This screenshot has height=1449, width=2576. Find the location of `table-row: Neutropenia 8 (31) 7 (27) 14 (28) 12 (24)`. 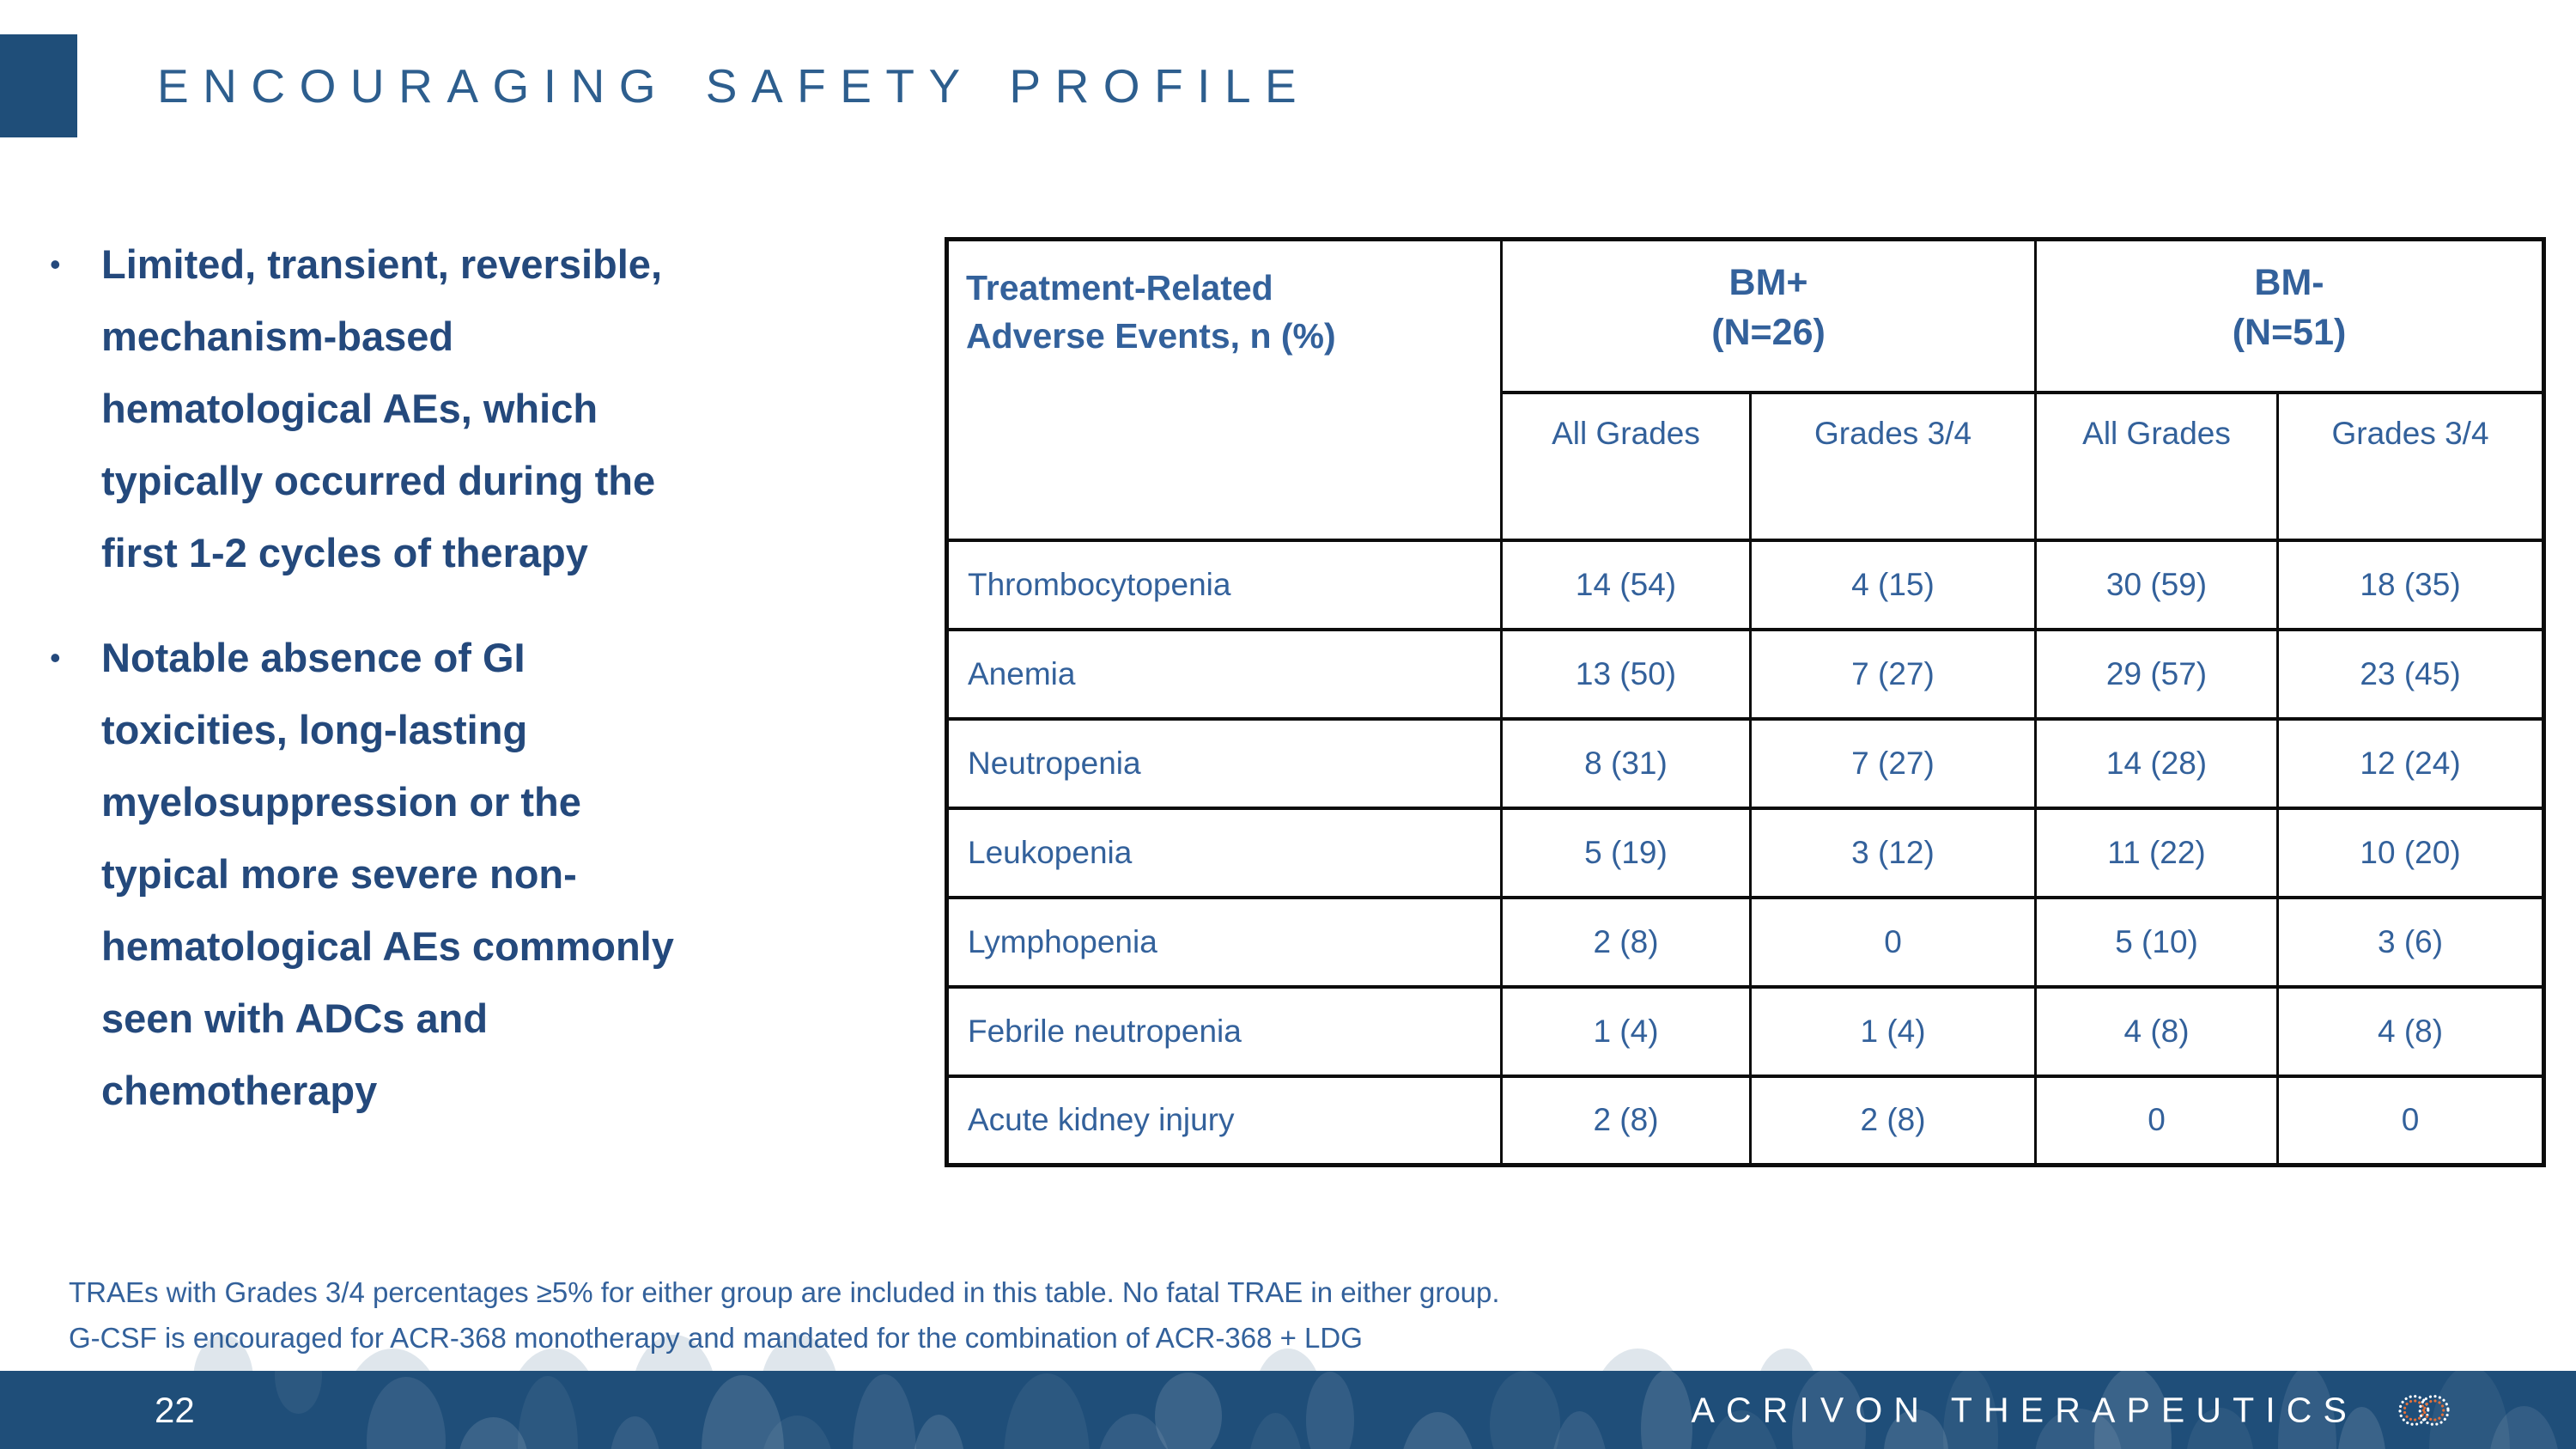

table-row: Neutropenia 8 (31) 7 (27) 14 (28) 12 (24) is located at coordinates (1745, 763).